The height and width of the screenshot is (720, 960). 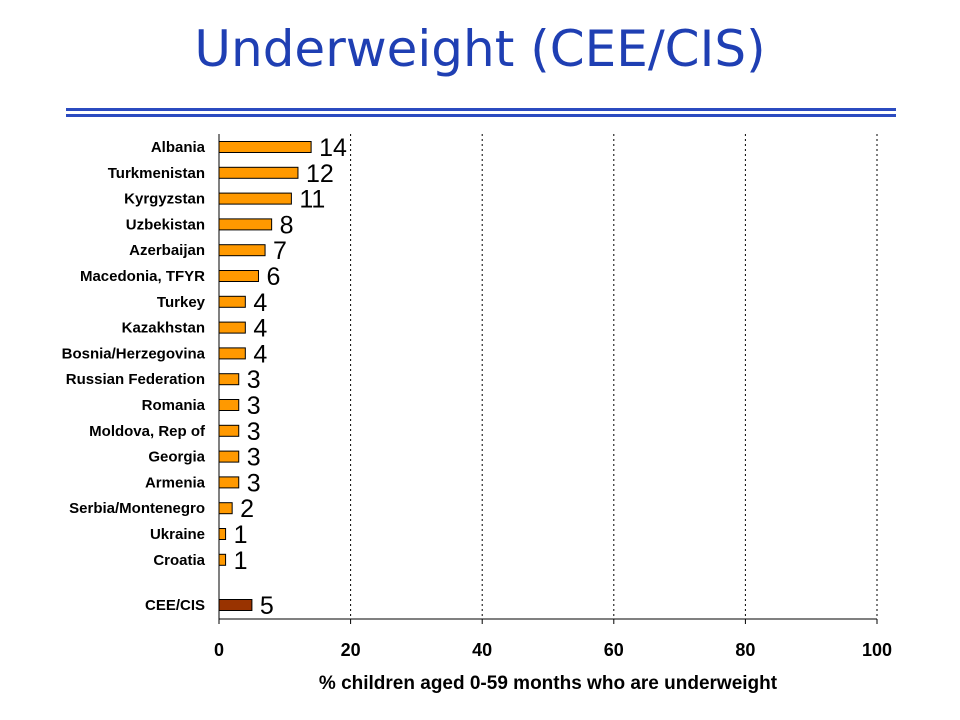 What do you see at coordinates (135, 379) in the screenshot?
I see `category-label: Russian Federation` at bounding box center [135, 379].